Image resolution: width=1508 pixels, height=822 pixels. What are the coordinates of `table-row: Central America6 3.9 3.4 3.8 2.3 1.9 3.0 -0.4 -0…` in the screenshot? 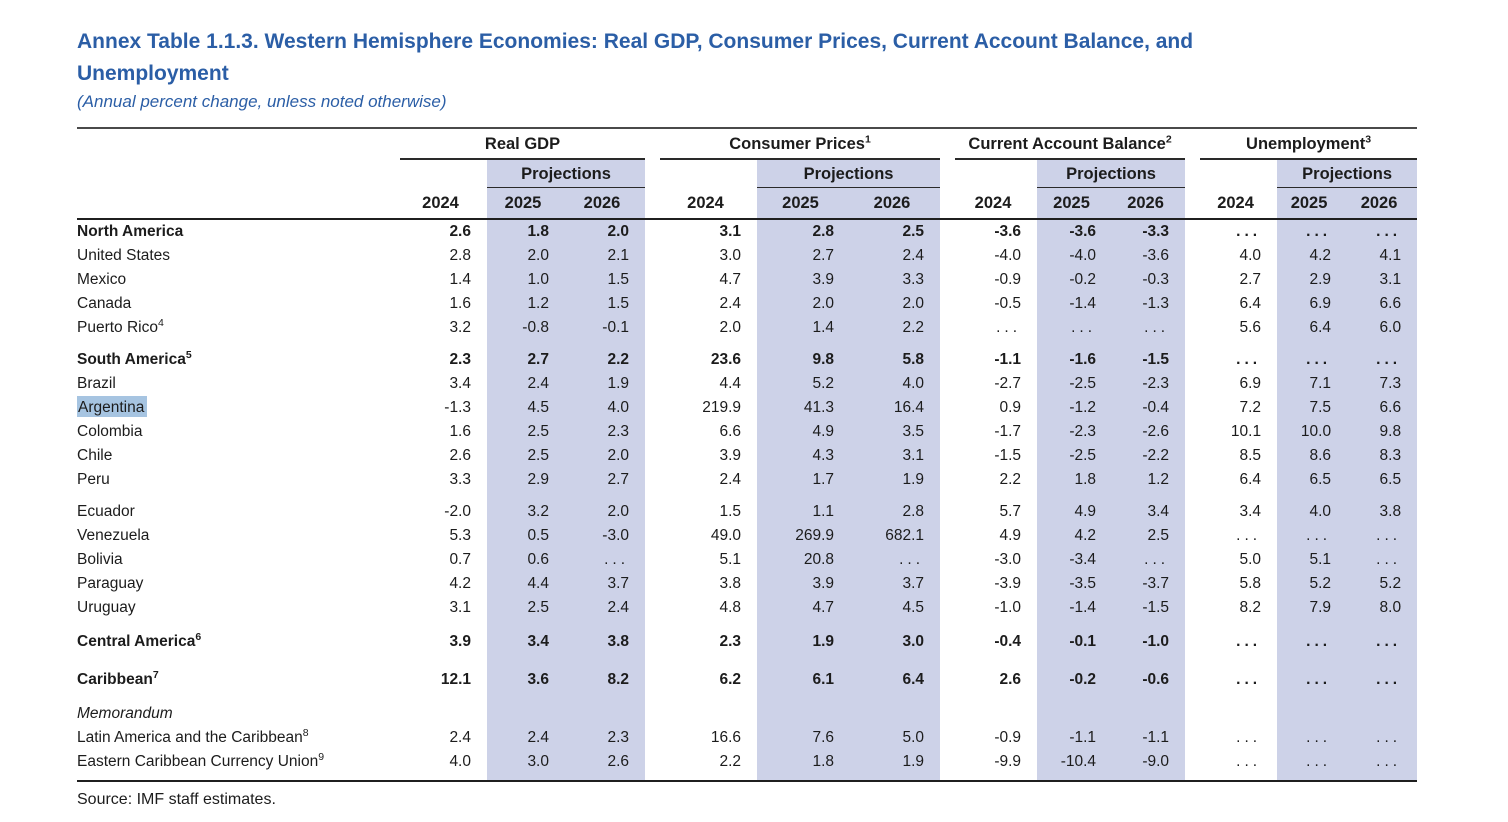 It's located at (747, 637).